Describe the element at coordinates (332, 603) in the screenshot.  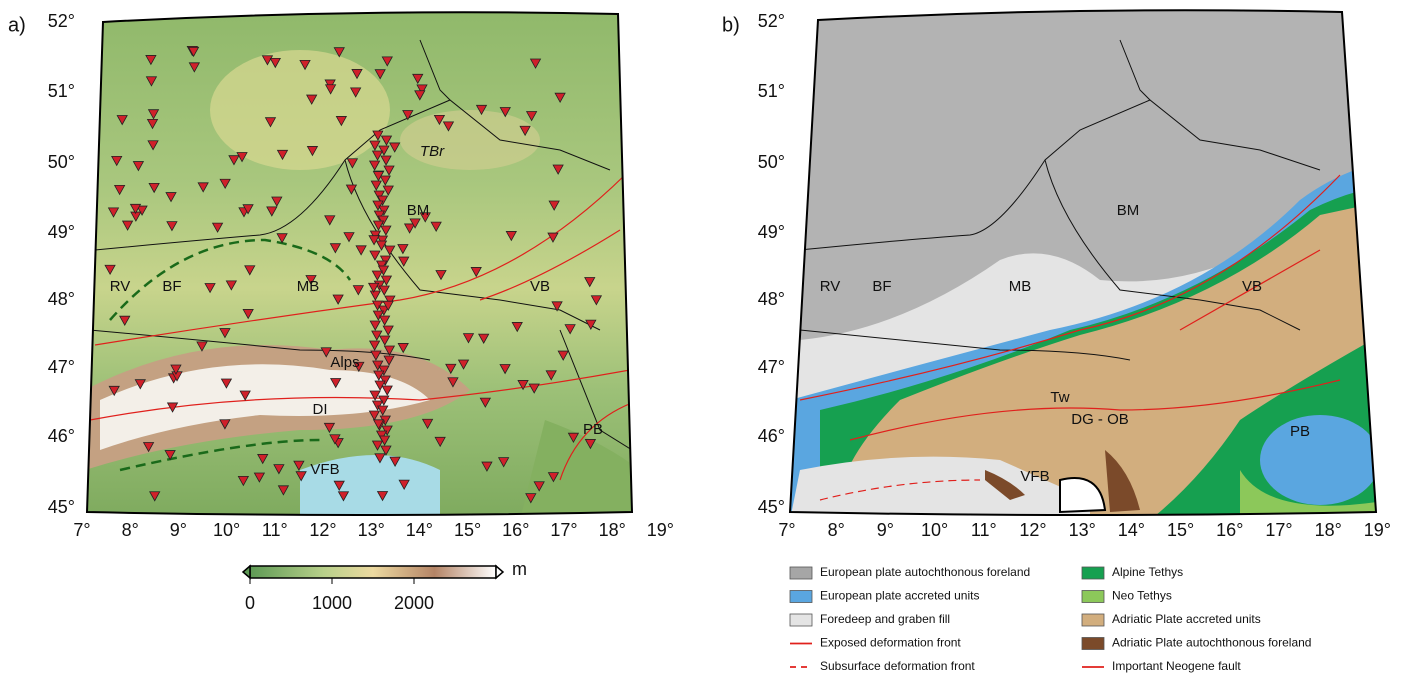
I see `colorbar-tick-label: 1000` at that location.